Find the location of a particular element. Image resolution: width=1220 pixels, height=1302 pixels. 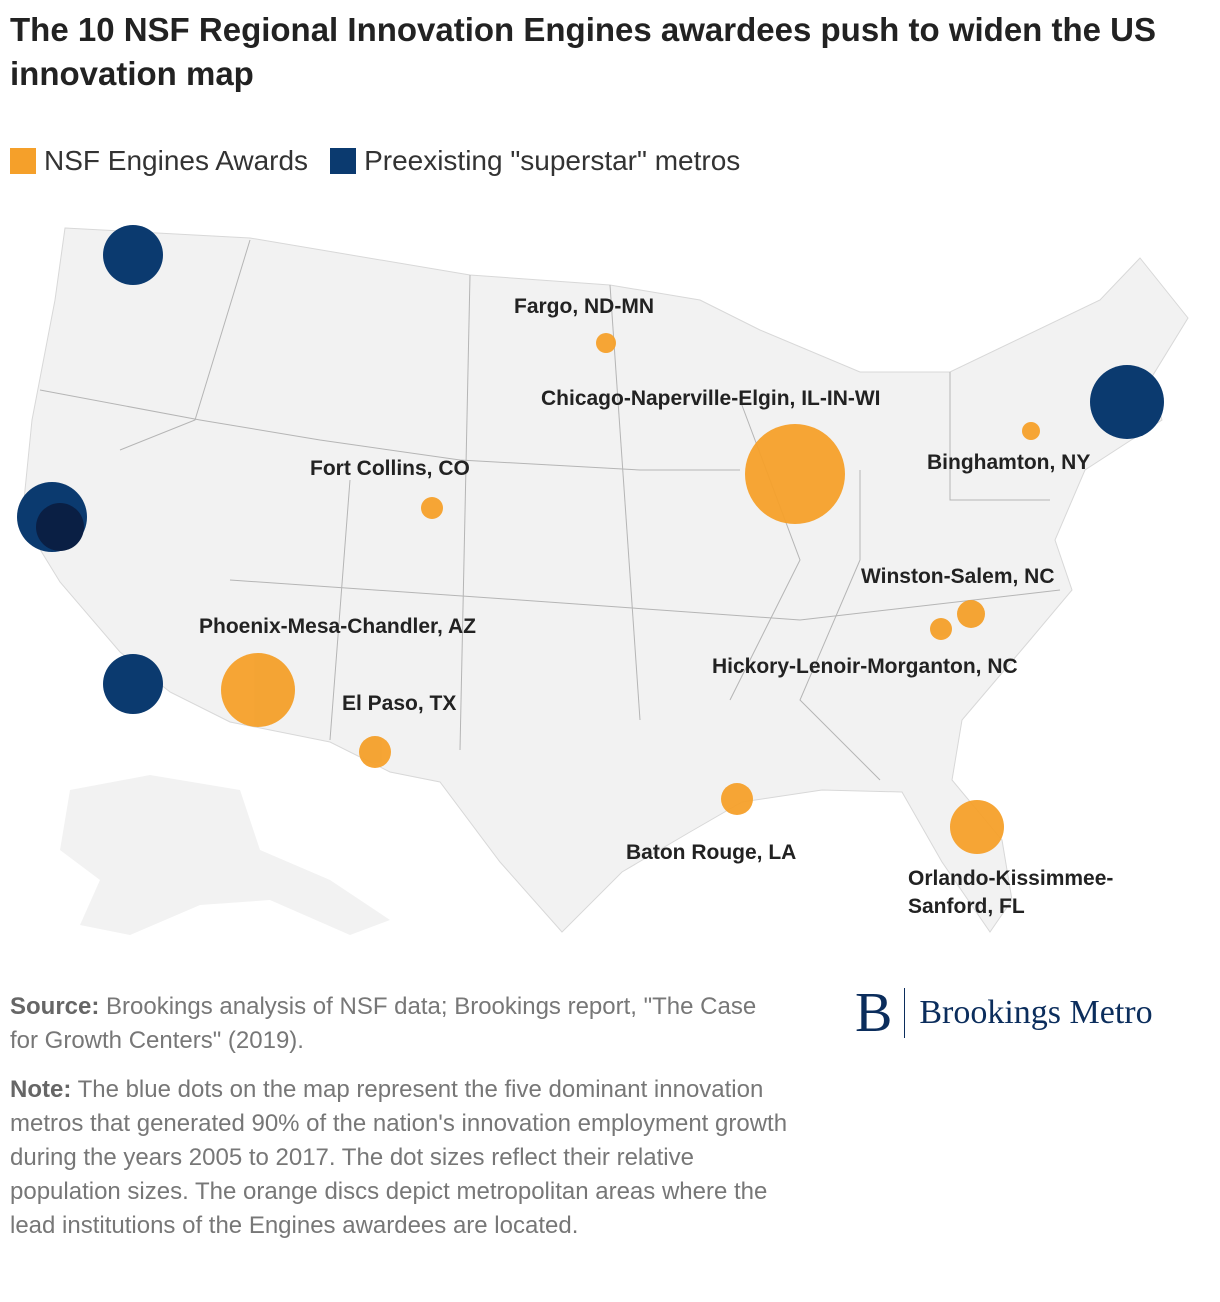

logo: B Brookings Metro is located at coordinates (1004, 1013).